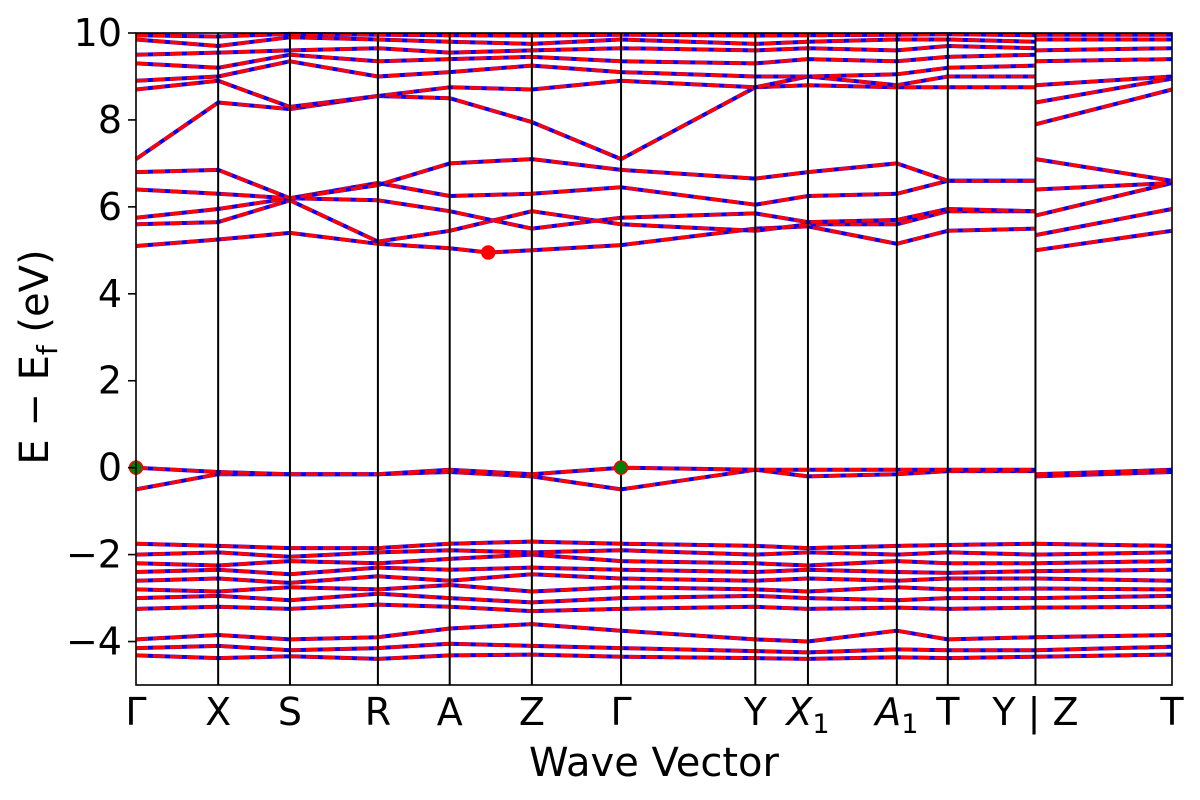 Image resolution: width=1200 pixels, height=800 pixels. Describe the element at coordinates (94, 642) in the screenshot. I see `y-tick-label-1: −4` at that location.